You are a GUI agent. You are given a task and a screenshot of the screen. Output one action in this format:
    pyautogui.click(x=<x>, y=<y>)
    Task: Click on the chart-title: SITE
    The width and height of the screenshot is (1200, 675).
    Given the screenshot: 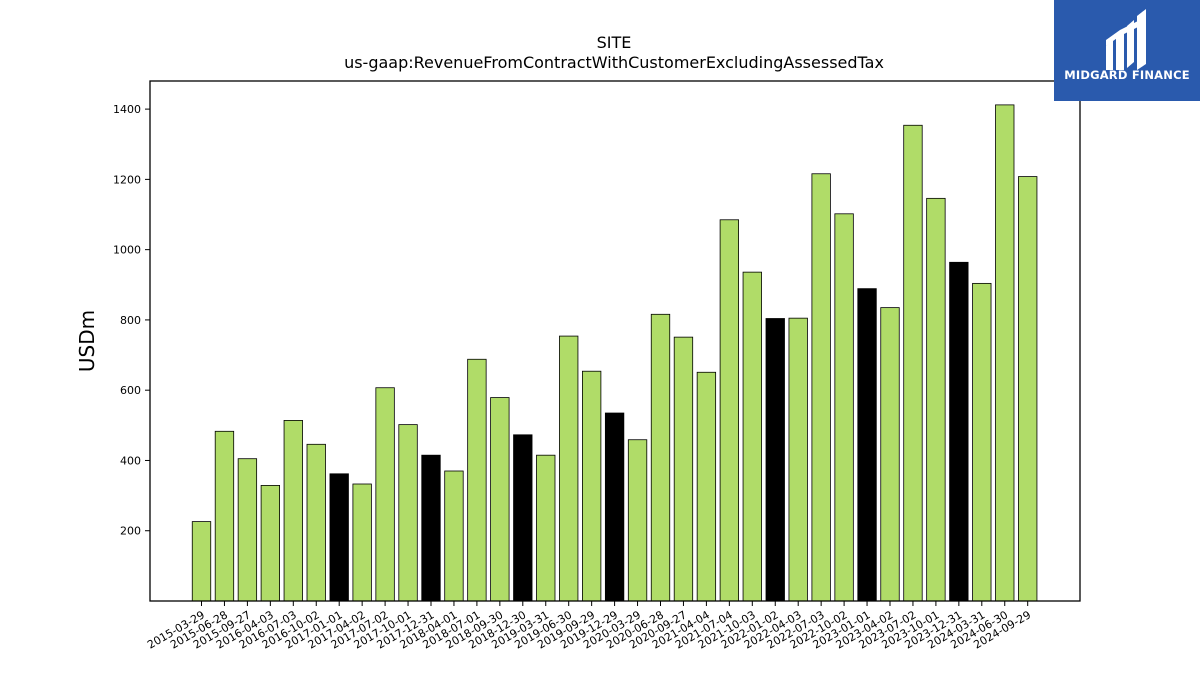 What is the action you would take?
    pyautogui.click(x=614, y=42)
    